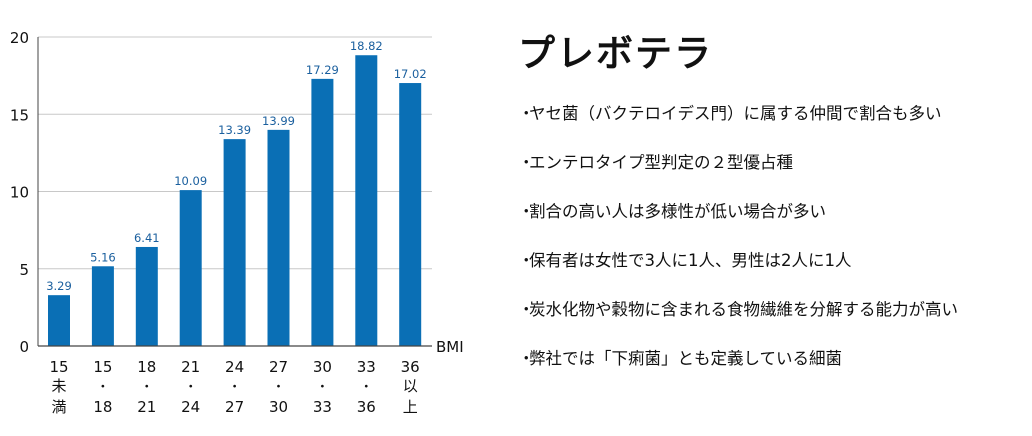 The height and width of the screenshot is (436, 1032). I want to click on feature-text: 弊社では「下痢菌」とも定義している細菌, so click(686, 358).